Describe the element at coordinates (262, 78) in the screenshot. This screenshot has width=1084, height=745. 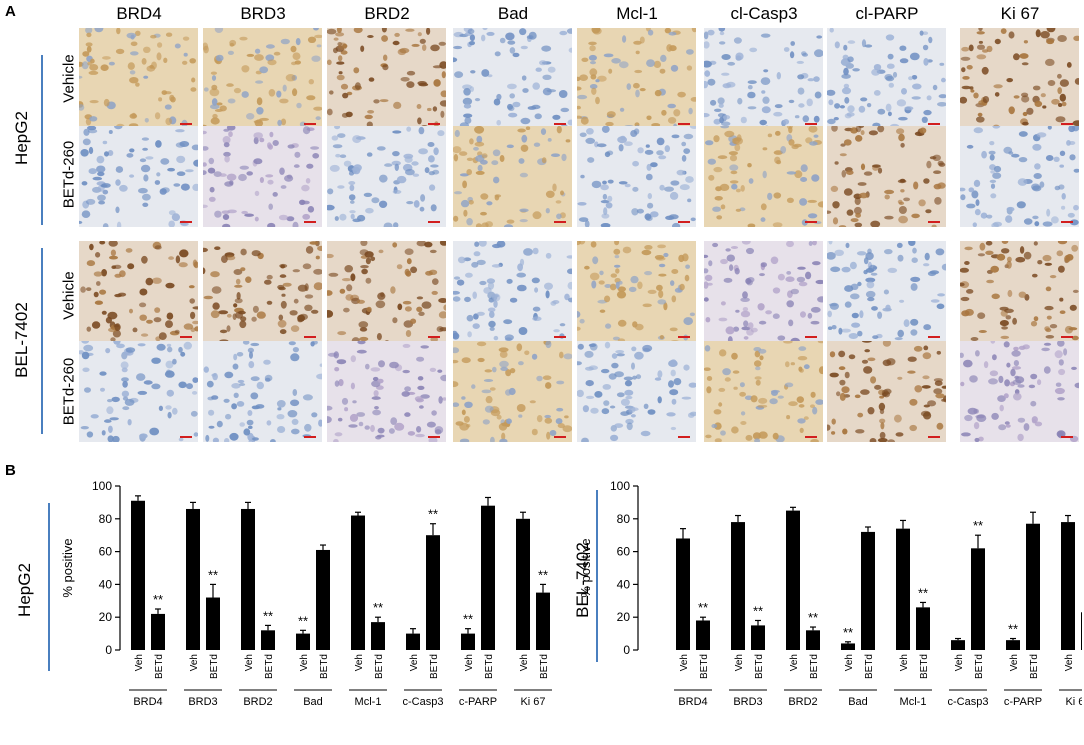
I see `ihc-tile-r1-c2` at that location.